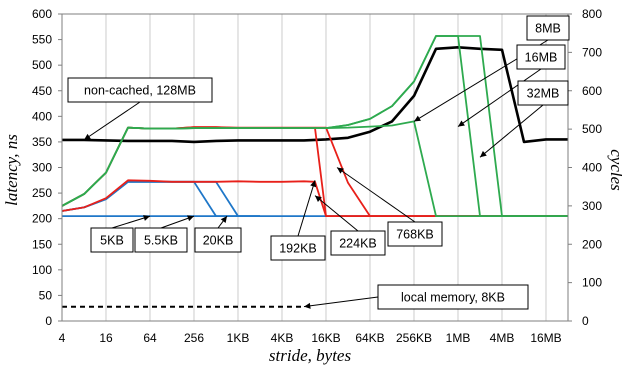 The width and height of the screenshot is (622, 366). Describe the element at coordinates (42, 40) in the screenshot. I see `y-tick-label: 550` at that location.